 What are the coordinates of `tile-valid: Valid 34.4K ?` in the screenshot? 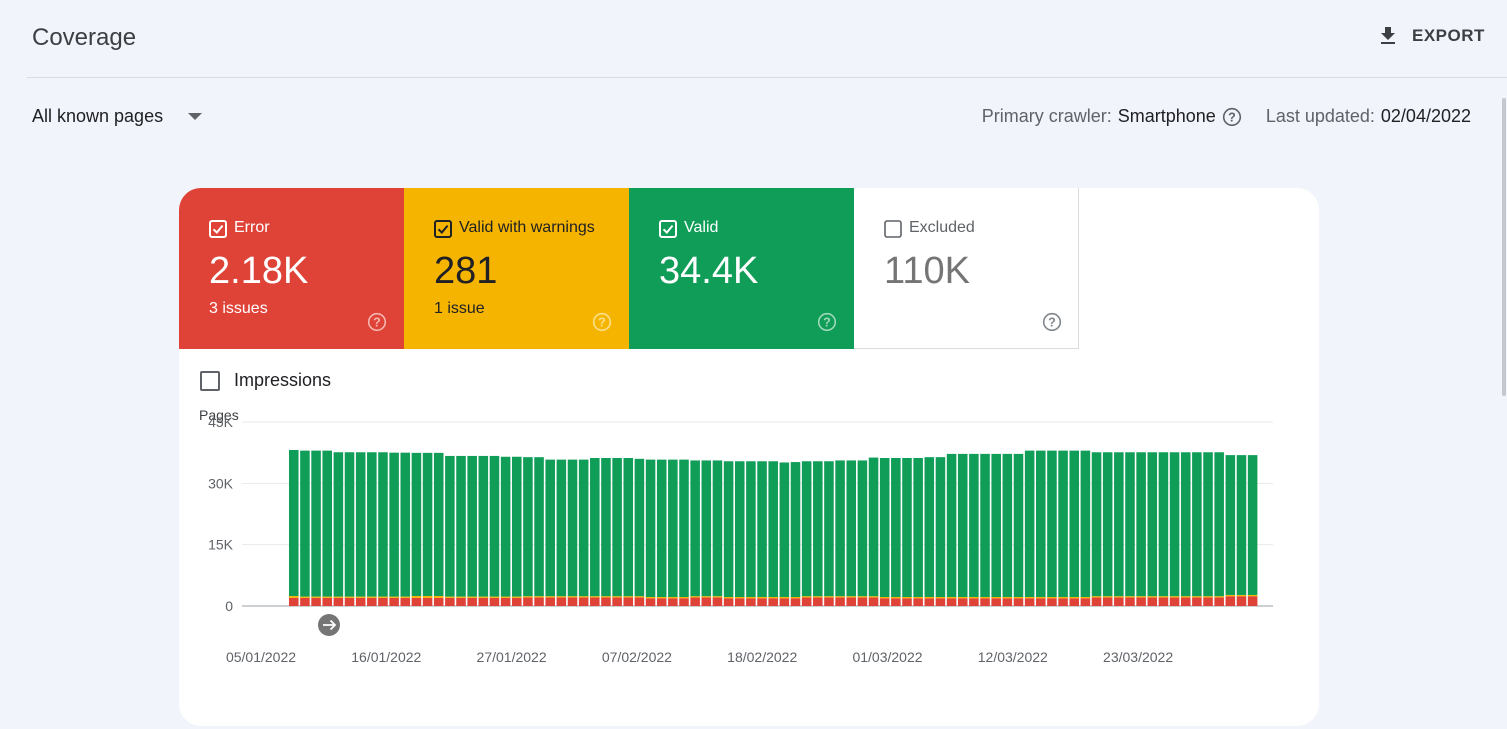 It's located at (741, 268).